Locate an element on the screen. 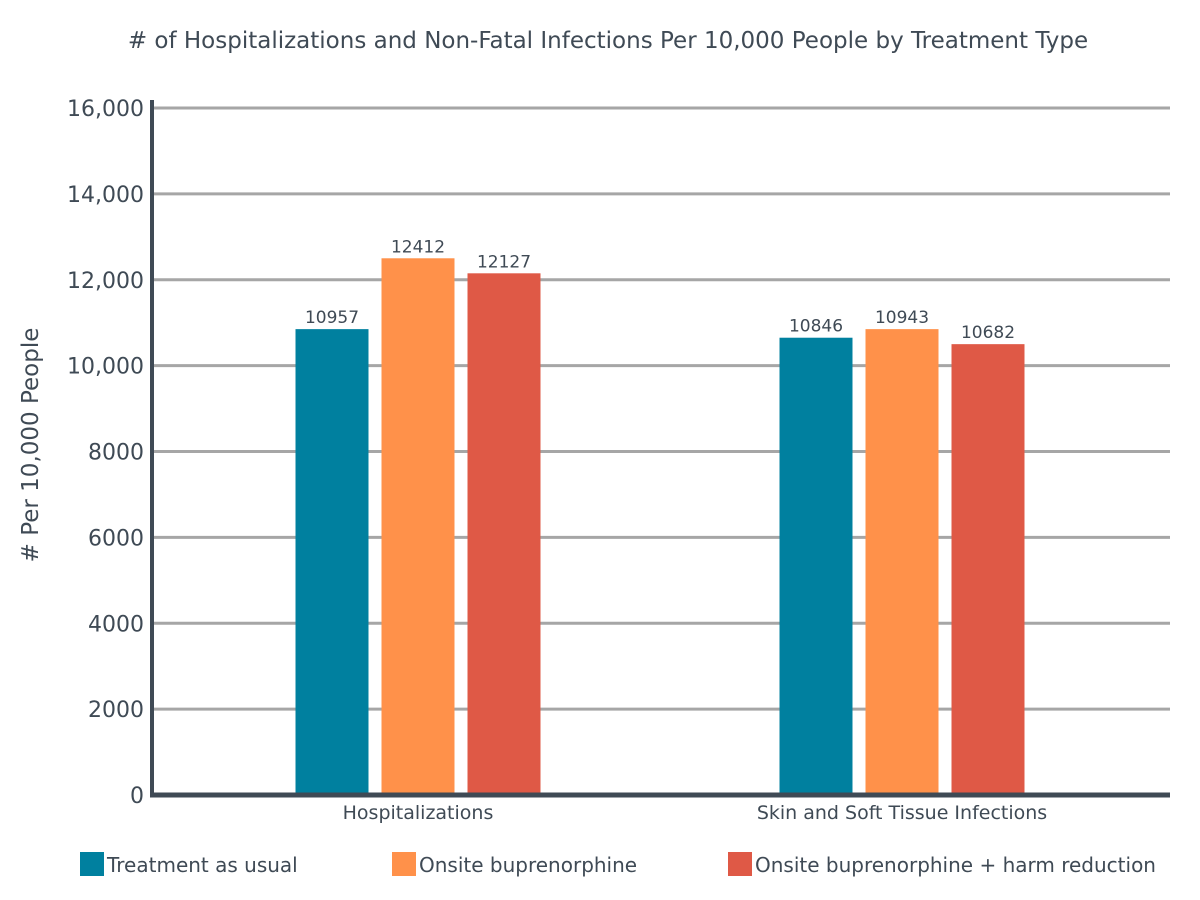  data-label: 12412 is located at coordinates (418, 247).